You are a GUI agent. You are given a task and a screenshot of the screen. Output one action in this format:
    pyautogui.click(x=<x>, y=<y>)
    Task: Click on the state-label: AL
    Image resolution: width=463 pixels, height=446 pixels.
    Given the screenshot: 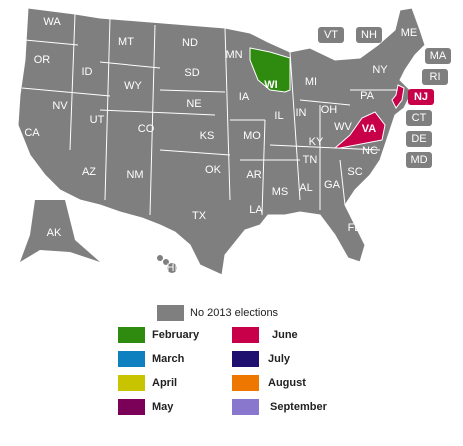 What is the action you would take?
    pyautogui.click(x=305, y=188)
    